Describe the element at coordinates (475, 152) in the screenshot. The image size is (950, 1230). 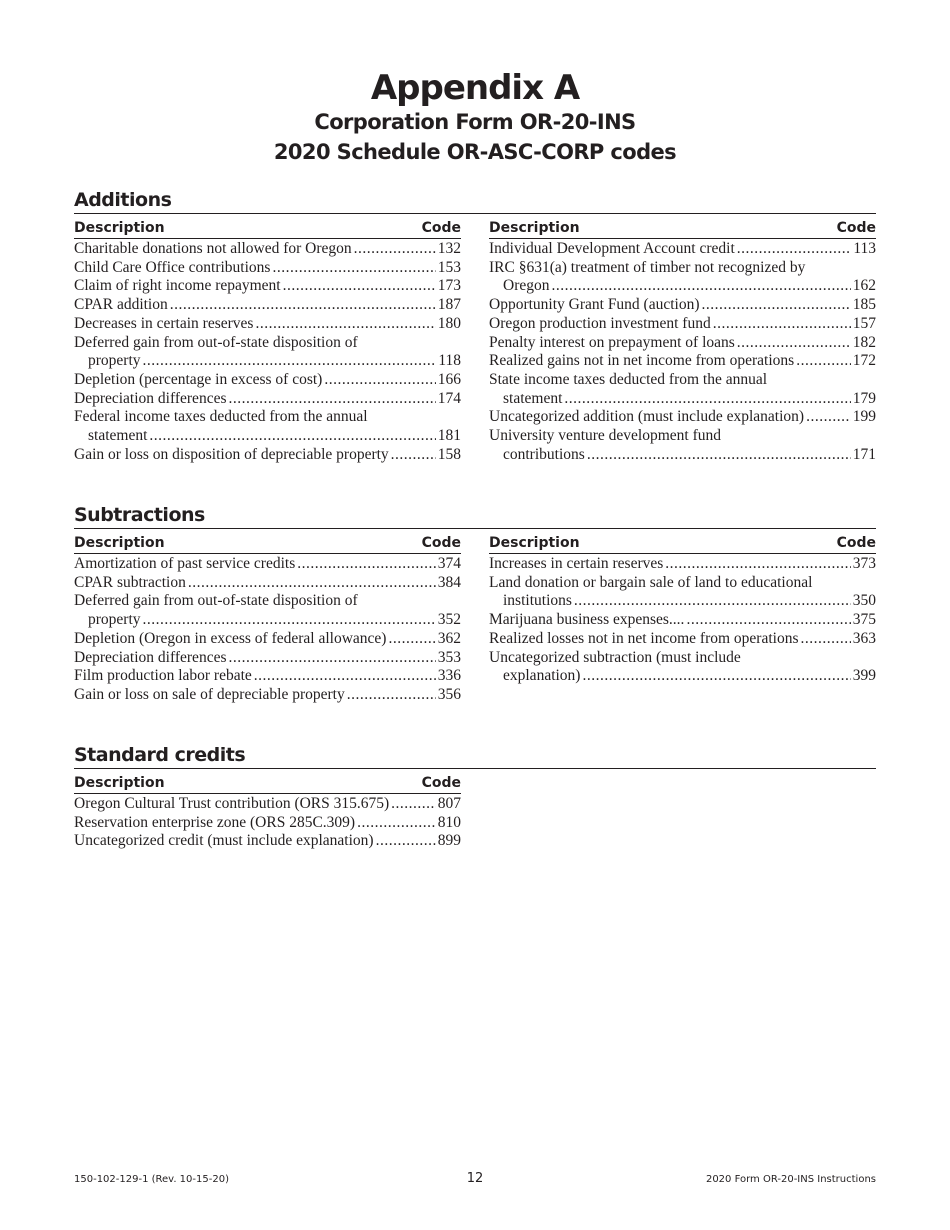
I see `subtitle: 2020 Schedule OR-ASC-CORP codes` at that location.